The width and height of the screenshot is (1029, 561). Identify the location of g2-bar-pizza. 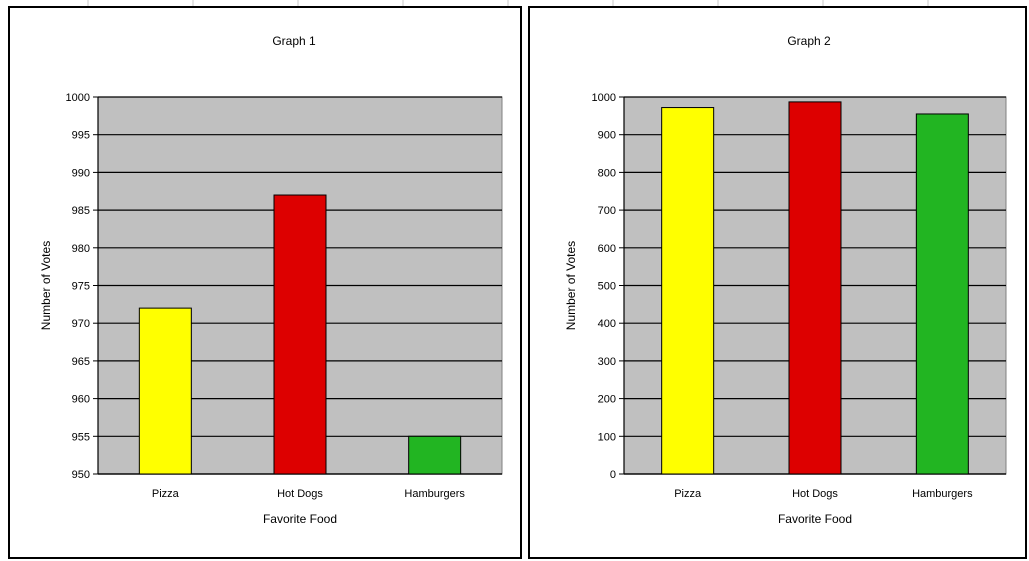
(688, 291).